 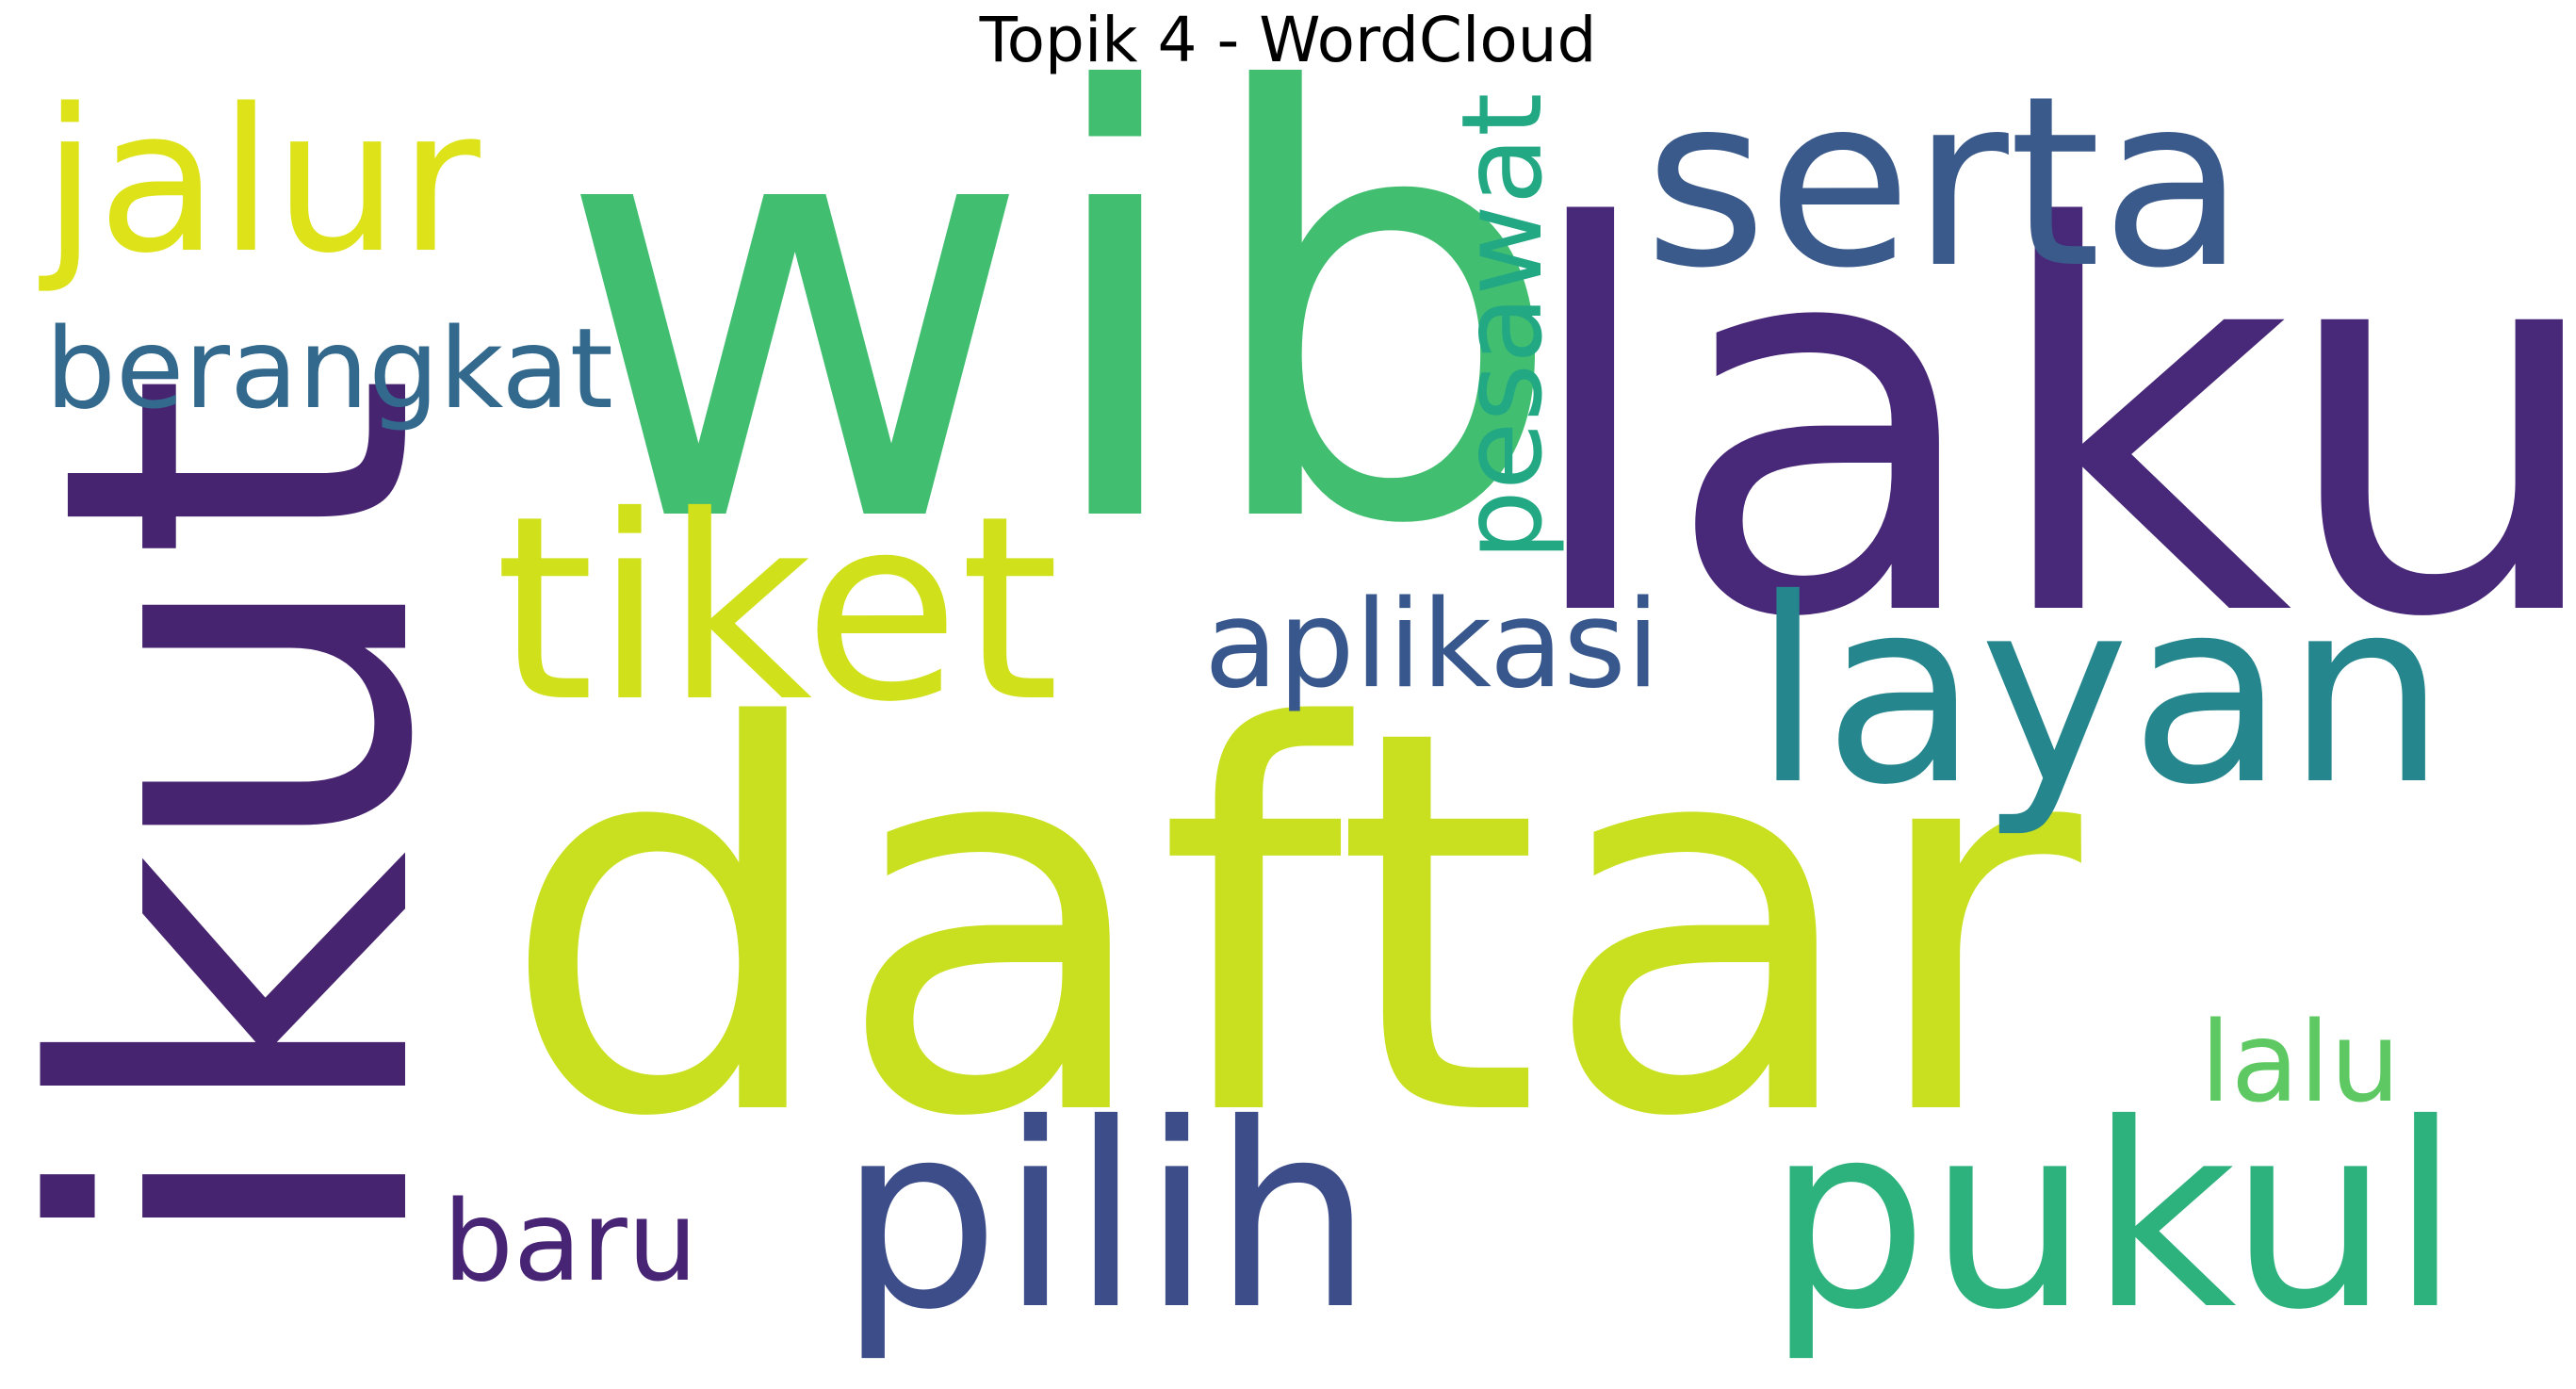 What do you see at coordinates (777, 610) in the screenshot?
I see `word-tiket: tiket` at bounding box center [777, 610].